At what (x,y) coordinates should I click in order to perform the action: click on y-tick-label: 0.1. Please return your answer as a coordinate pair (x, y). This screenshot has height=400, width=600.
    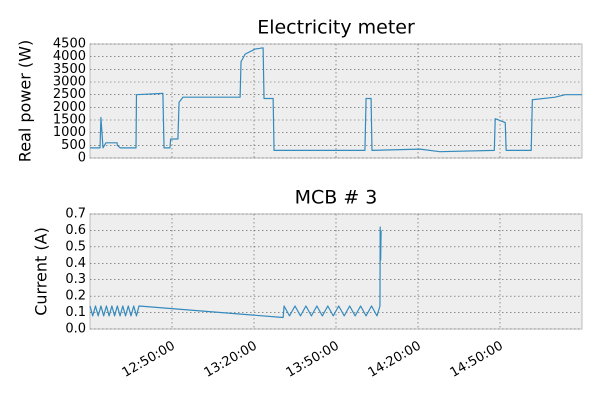
    Looking at the image, I should click on (75, 312).